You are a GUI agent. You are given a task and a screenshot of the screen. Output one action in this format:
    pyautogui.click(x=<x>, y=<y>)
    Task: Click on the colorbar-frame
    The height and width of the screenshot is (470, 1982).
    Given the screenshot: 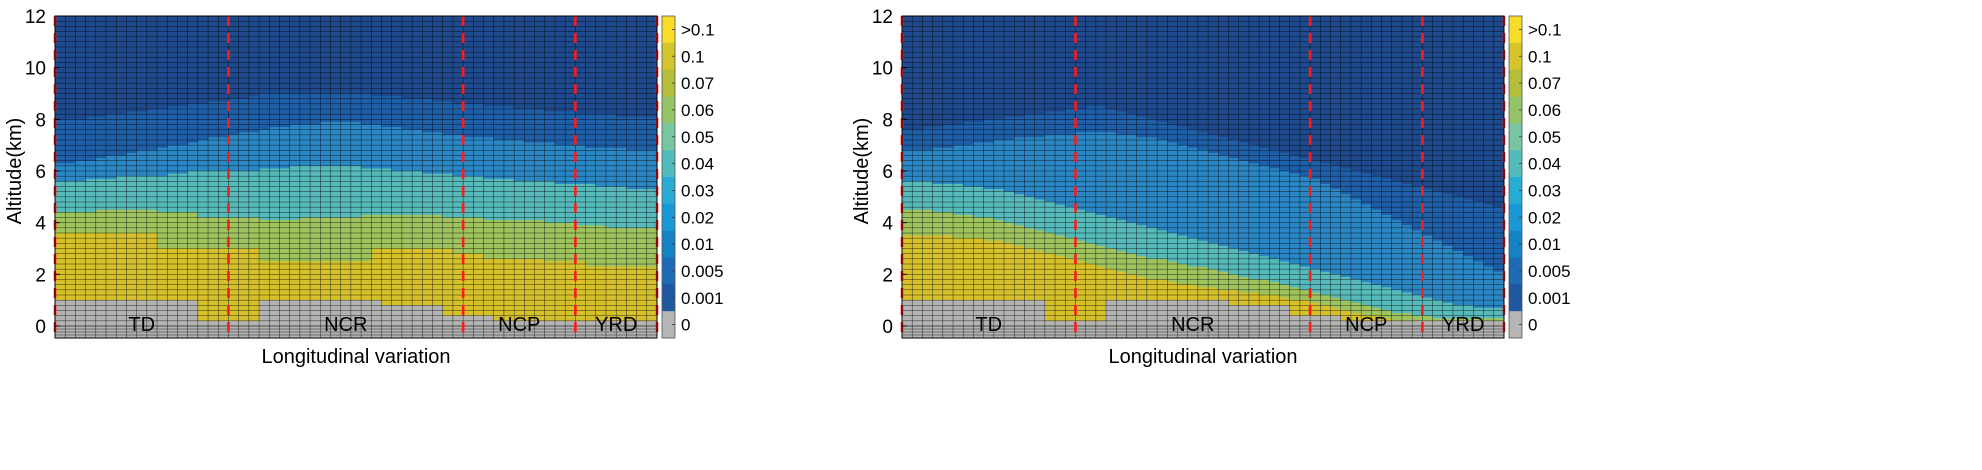 What is the action you would take?
    pyautogui.click(x=668, y=177)
    